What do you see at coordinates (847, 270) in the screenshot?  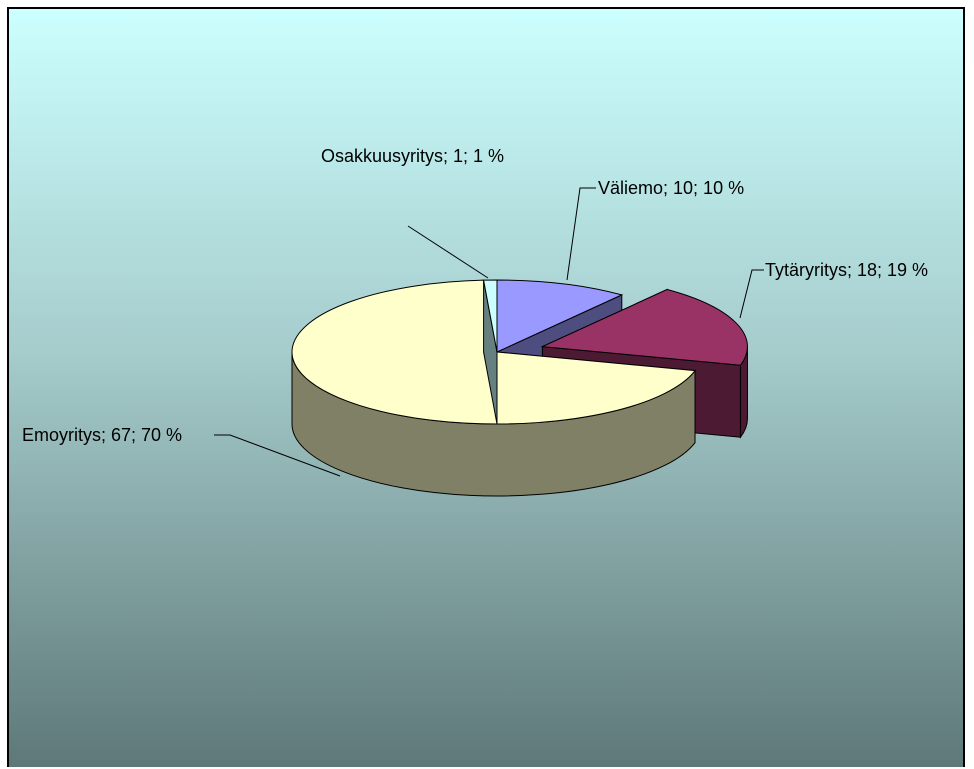 I see `data-label: Tytäryritys; 18; 19 %` at bounding box center [847, 270].